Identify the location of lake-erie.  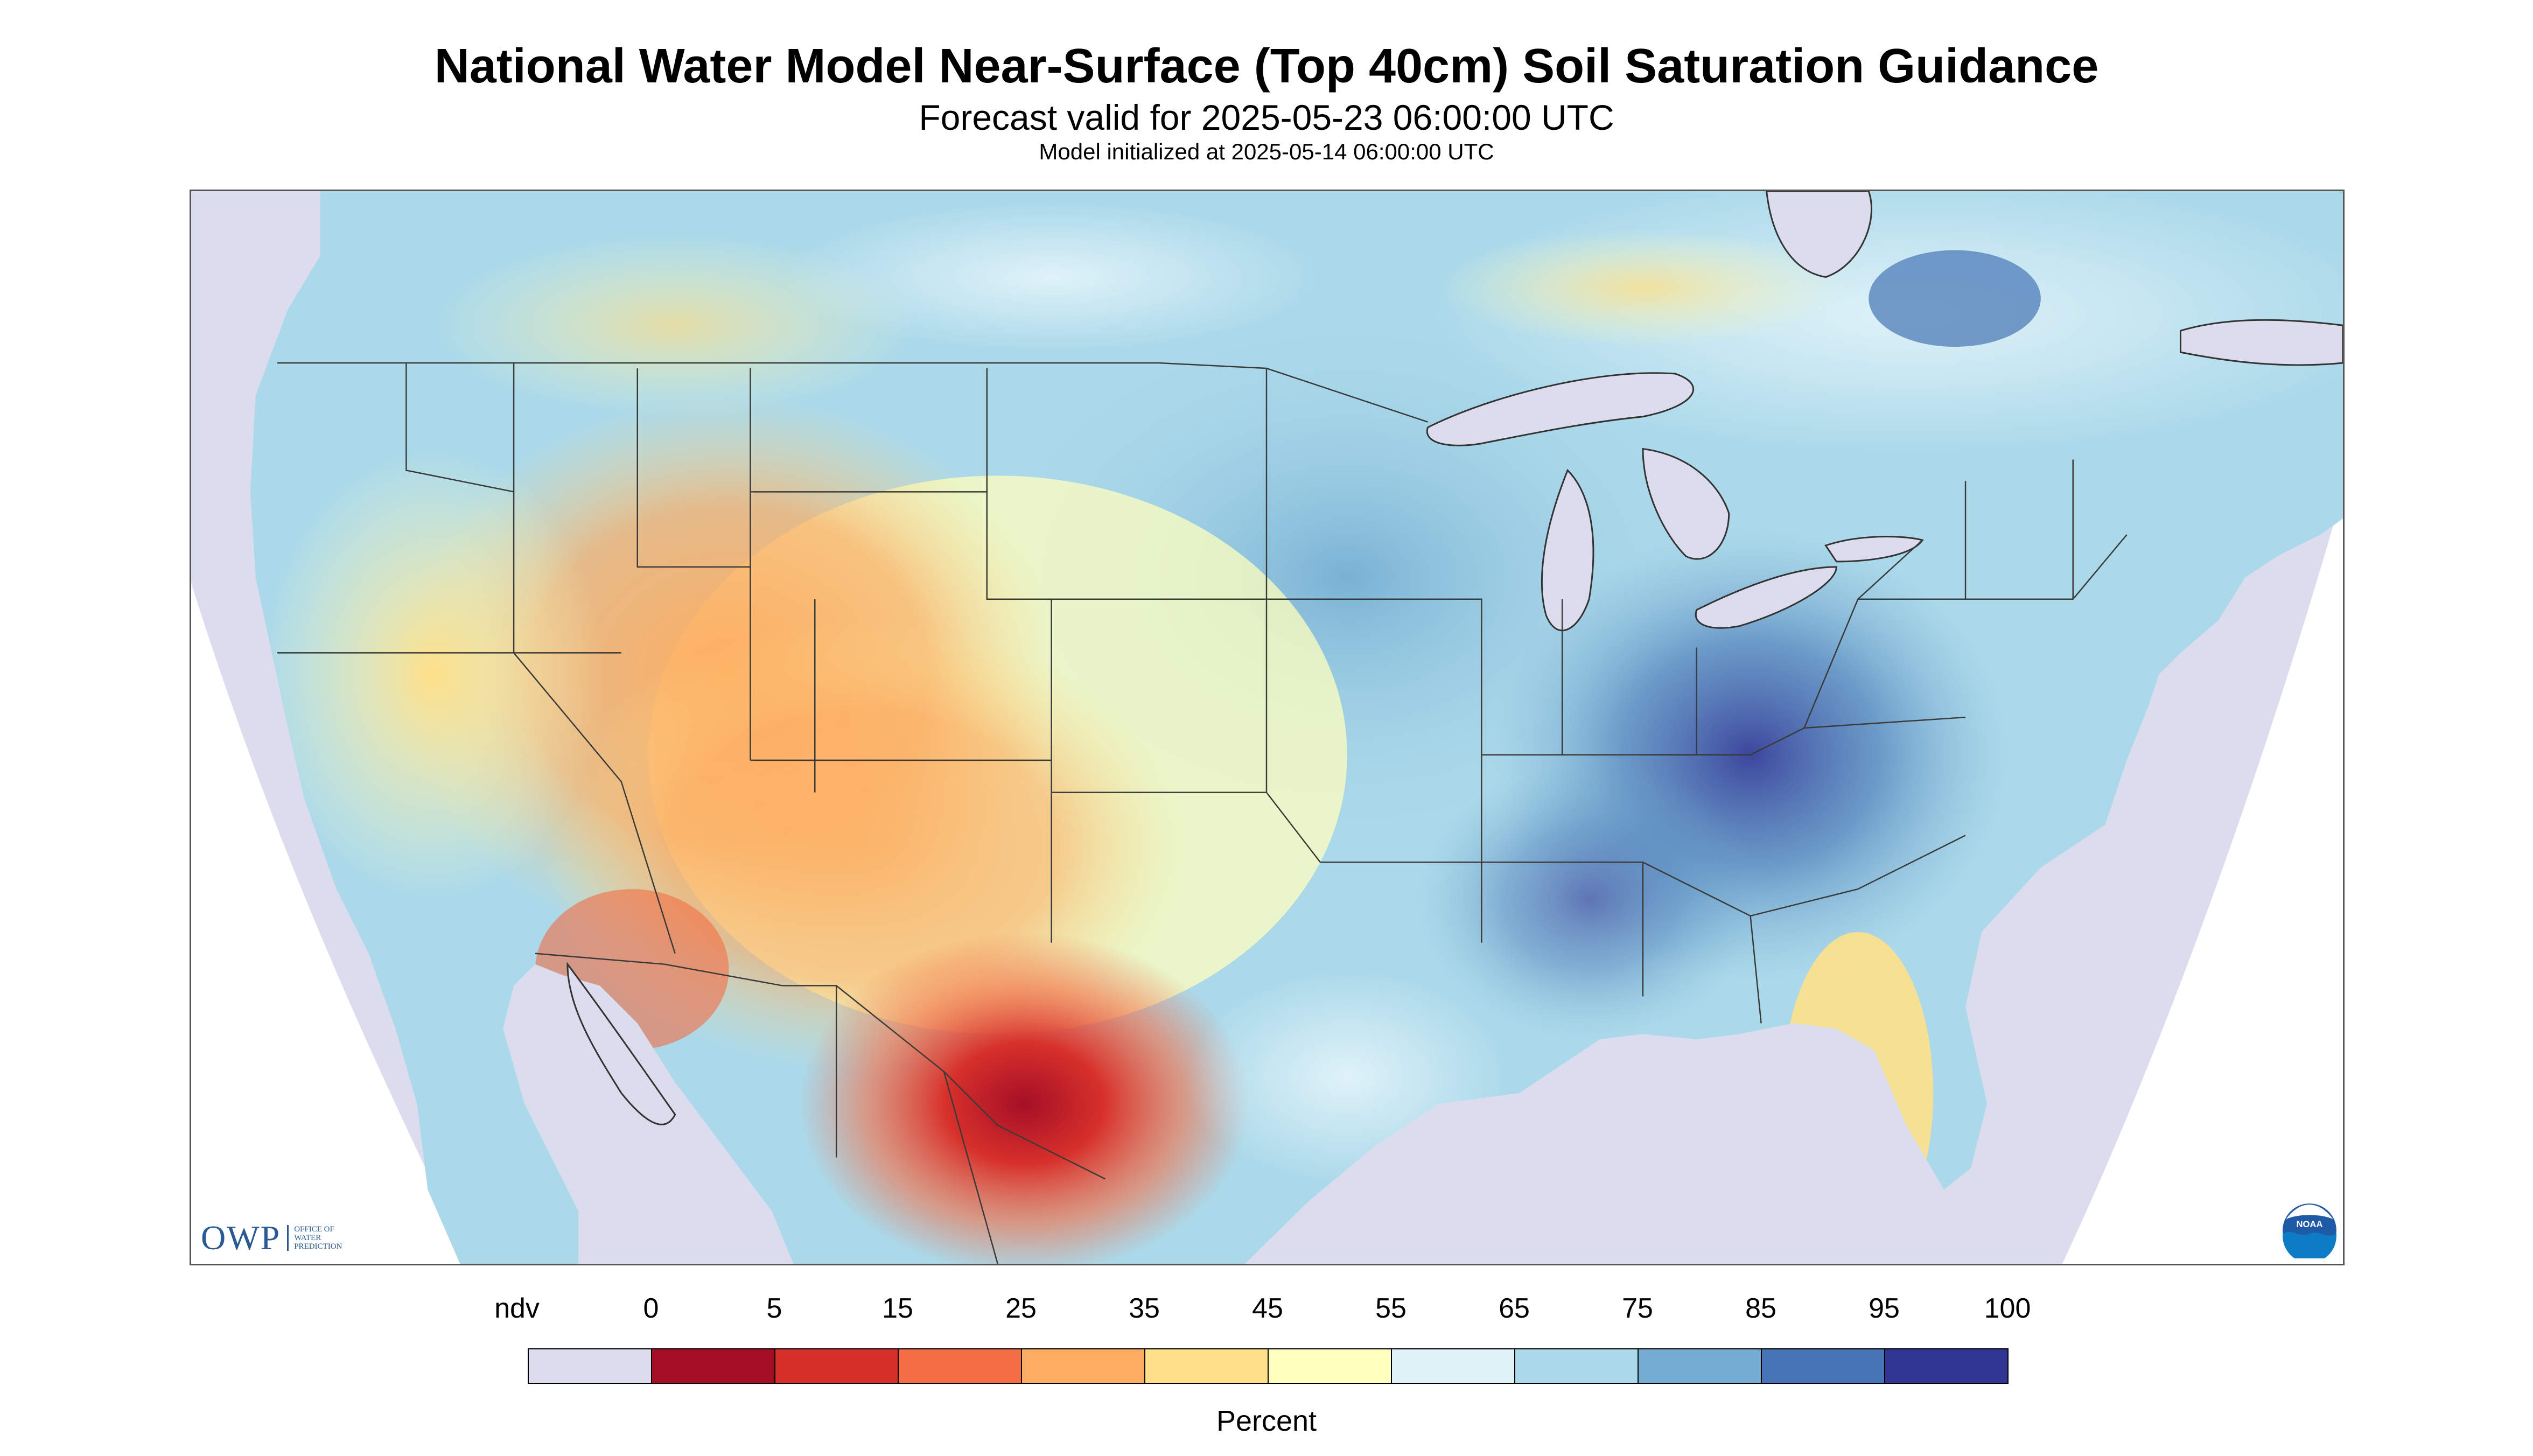
(1766, 597).